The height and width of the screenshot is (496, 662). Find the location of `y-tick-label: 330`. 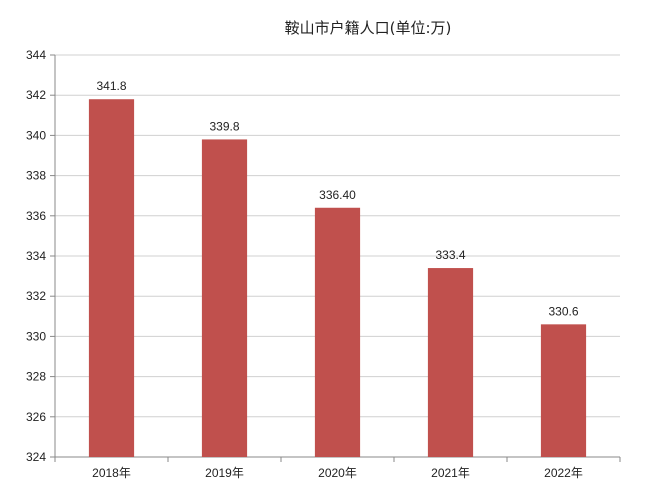

y-tick-label: 330 is located at coordinates (36, 336).